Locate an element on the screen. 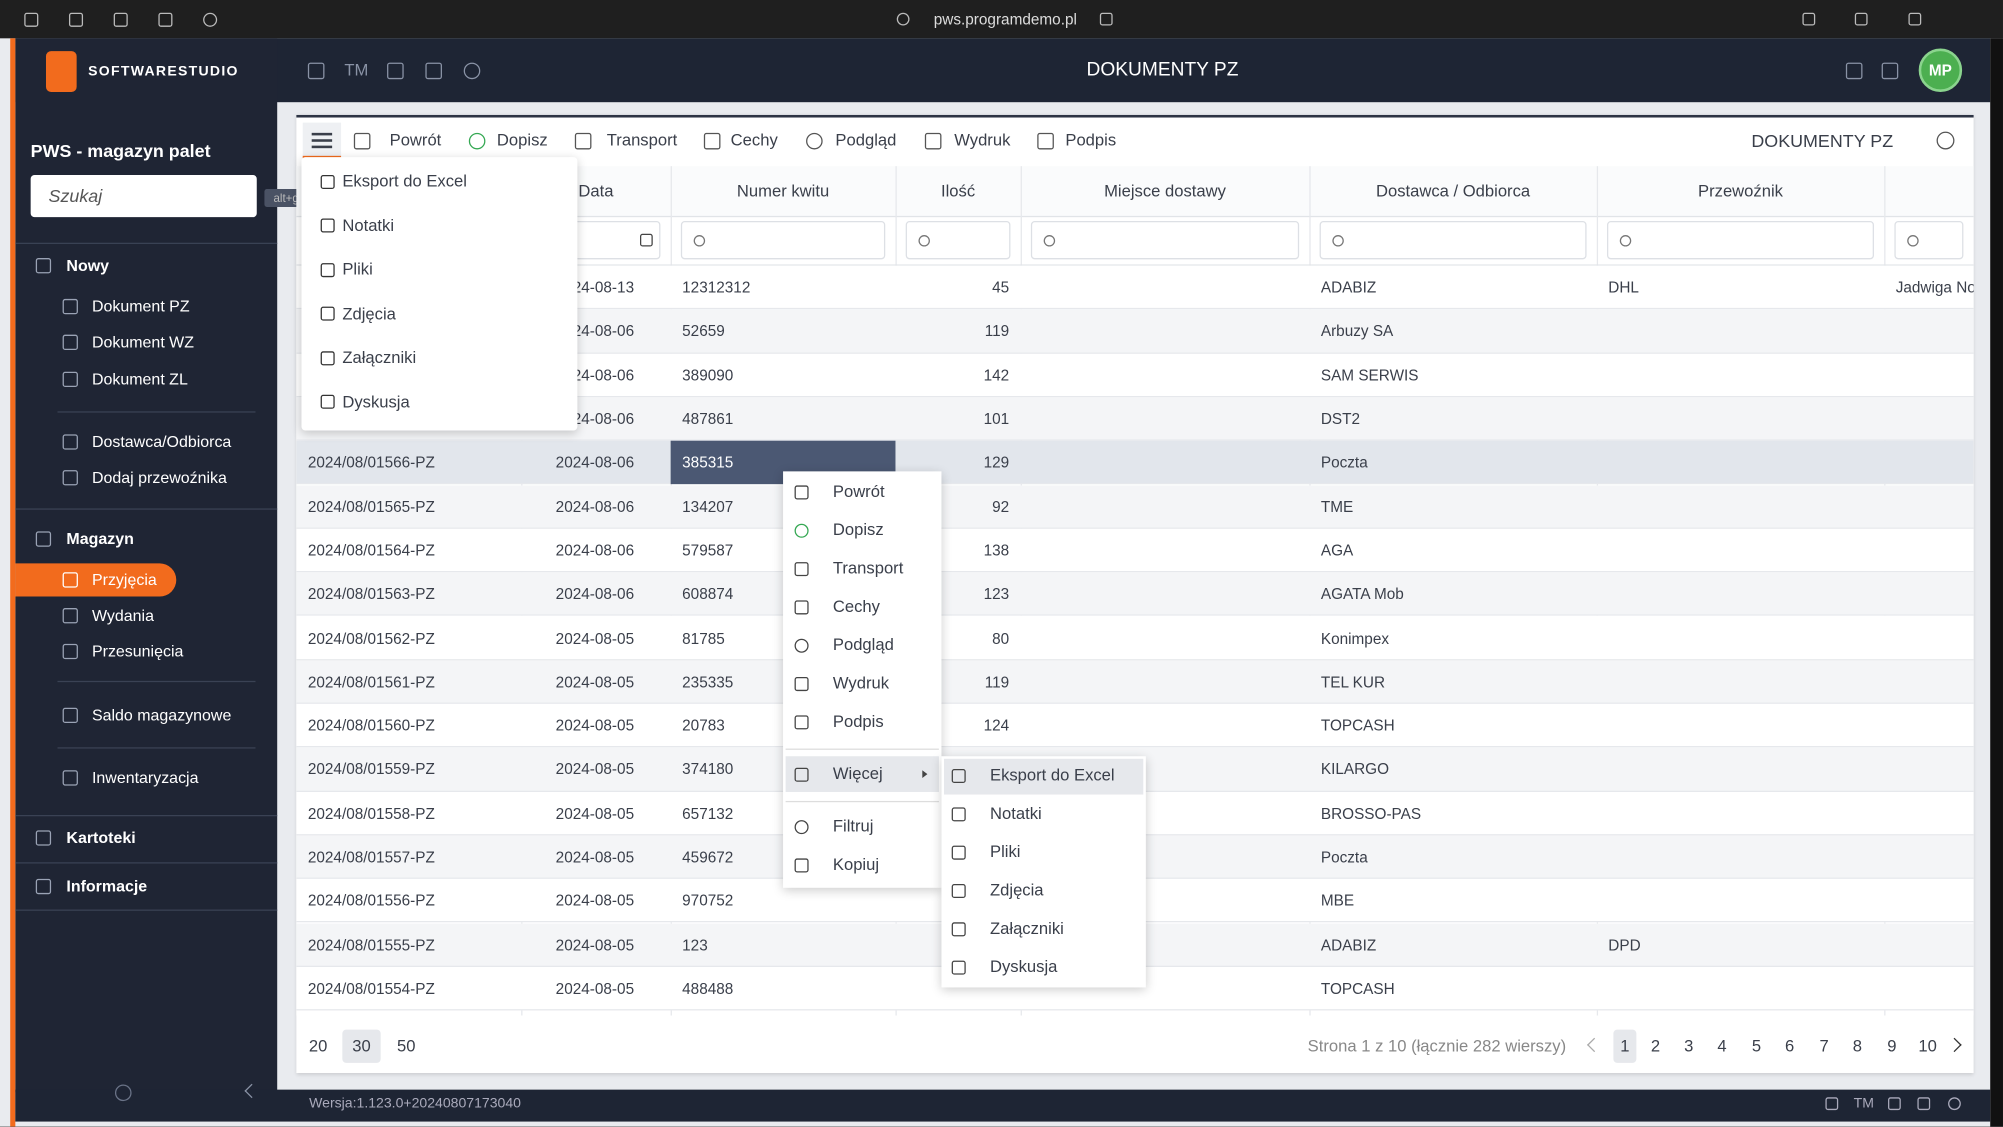 The width and height of the screenshot is (2003, 1127). filter-row is located at coordinates (1135, 265).